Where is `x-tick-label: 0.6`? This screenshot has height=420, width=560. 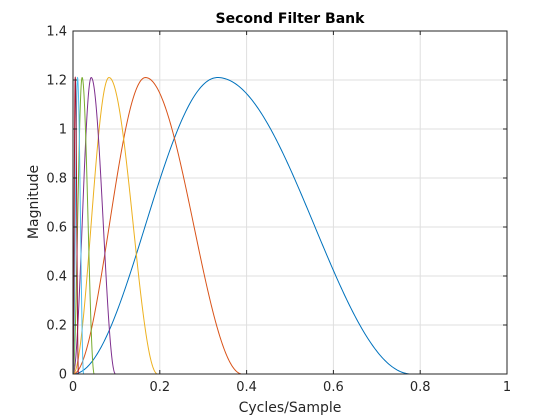
x-tick-label: 0.6 is located at coordinates (333, 387).